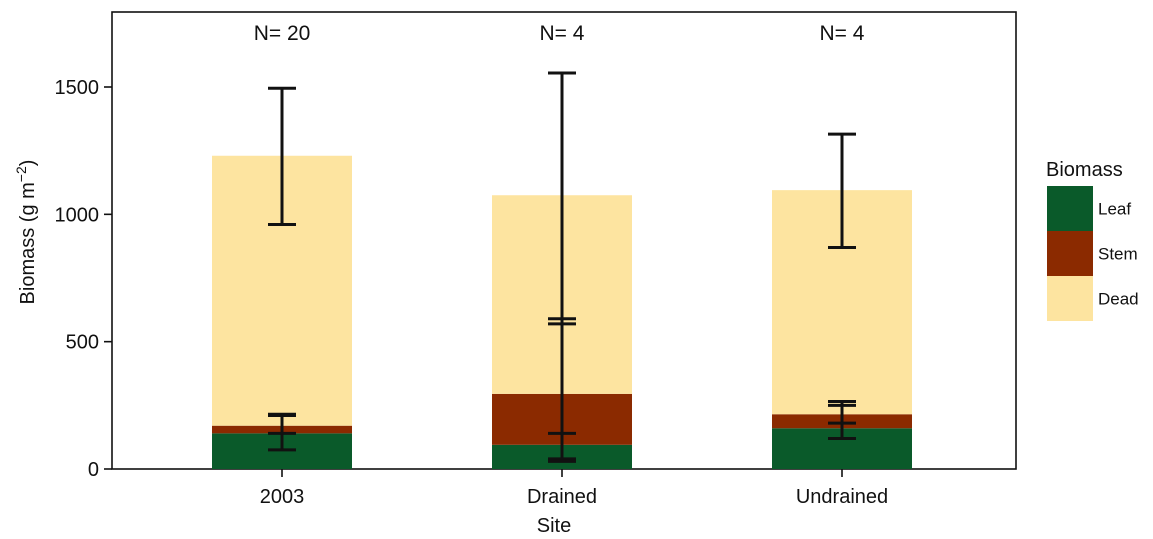 Image resolution: width=1153 pixels, height=539 pixels. What do you see at coordinates (1114, 209) in the screenshot?
I see `legend-label-leaf: Leaf` at bounding box center [1114, 209].